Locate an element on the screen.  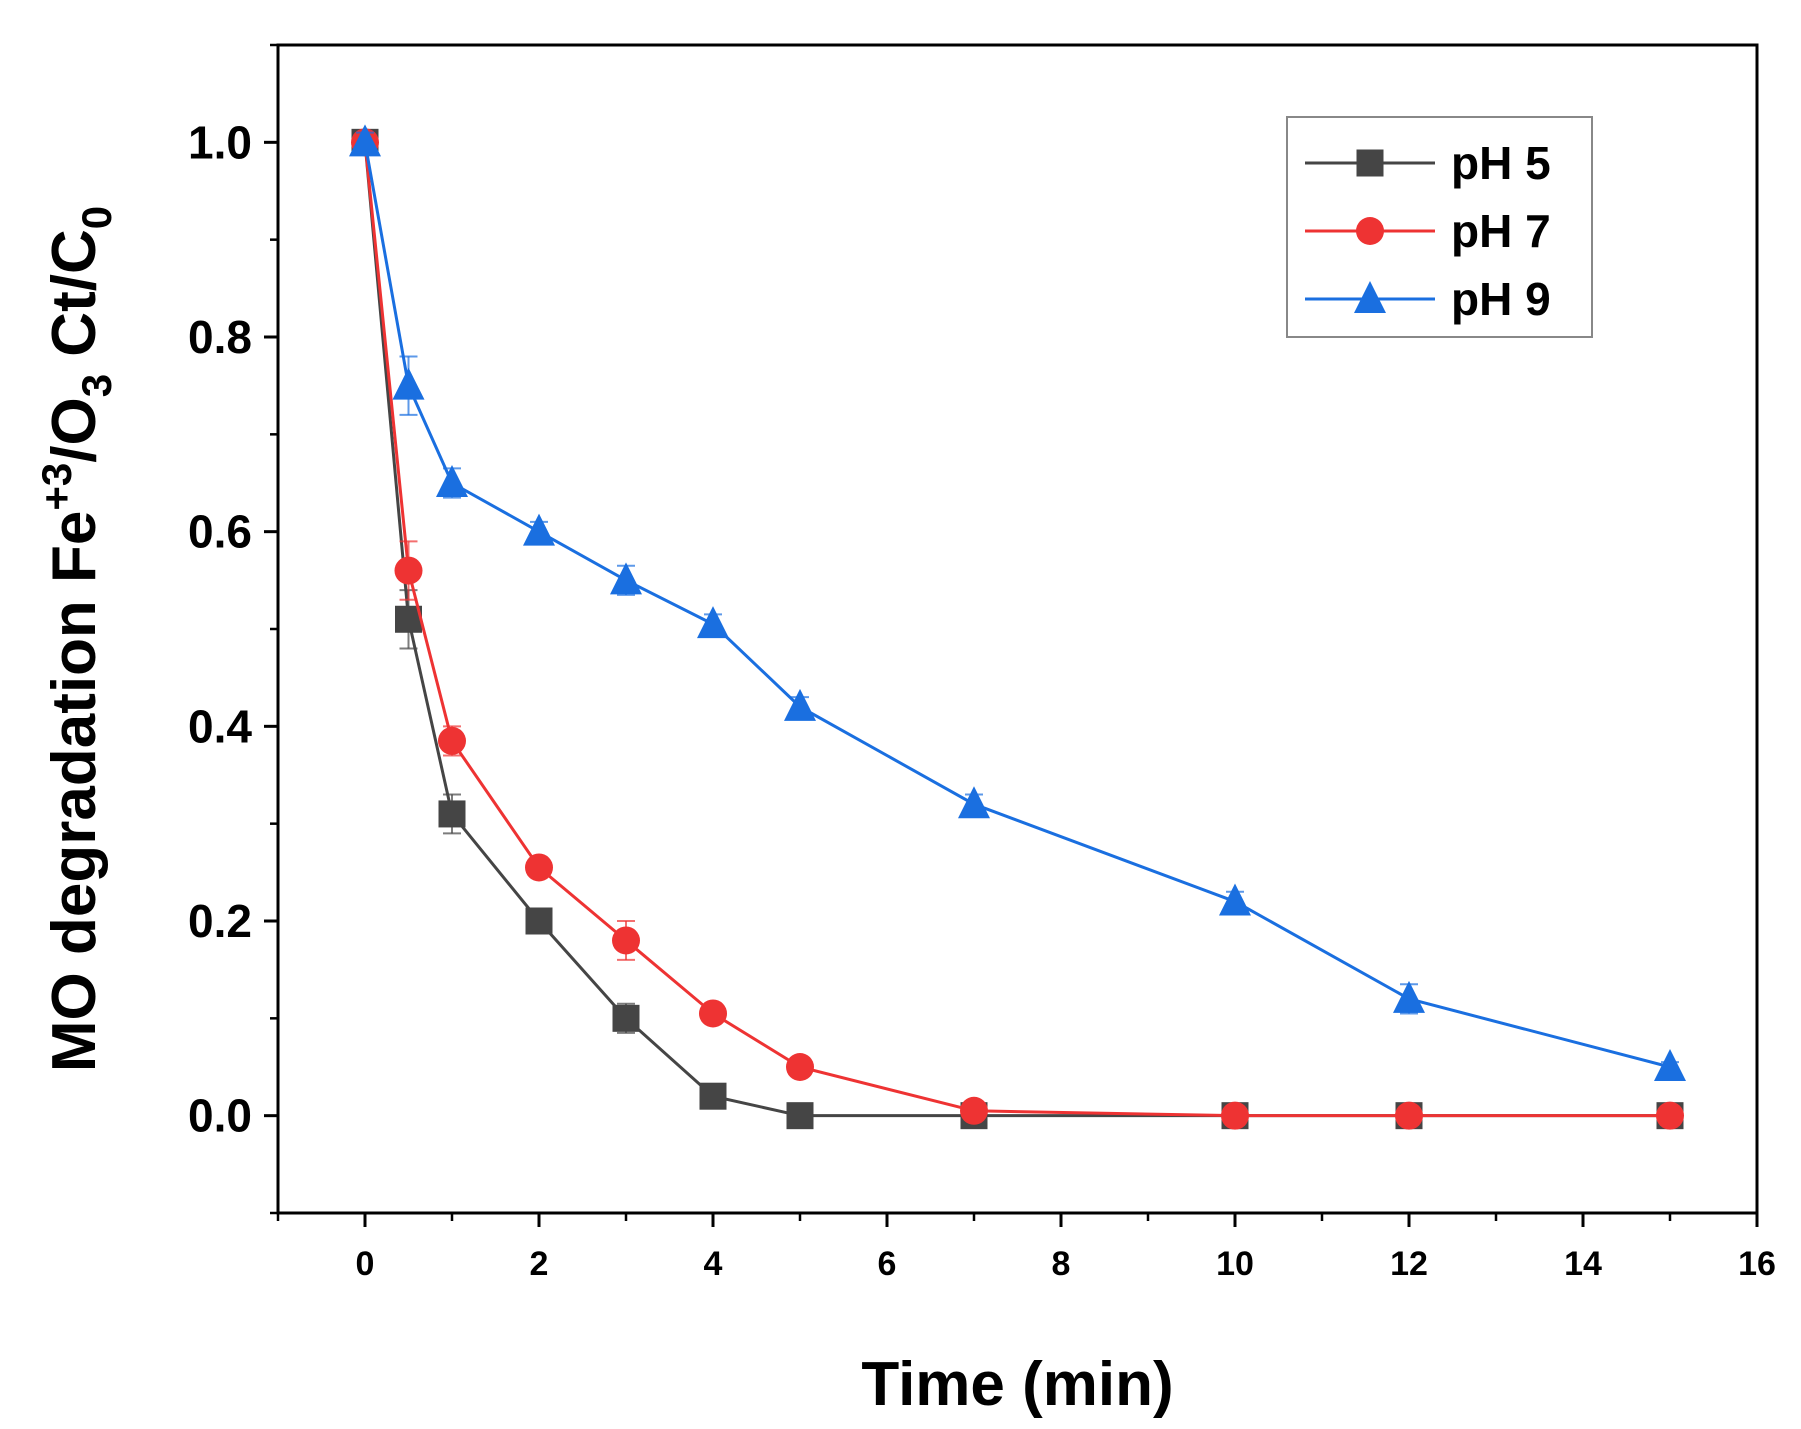
legend-item: pH 5 is located at coordinates (1428, 163).